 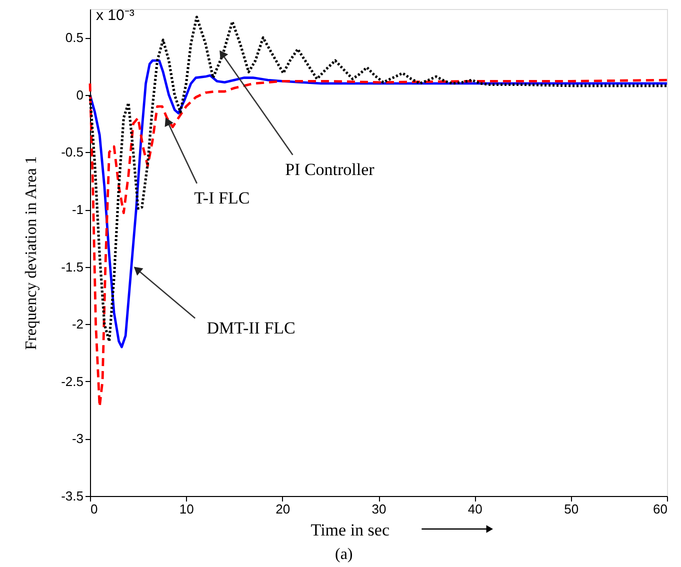 What do you see at coordinates (186, 509) in the screenshot?
I see `x-tick-label: 10` at bounding box center [186, 509].